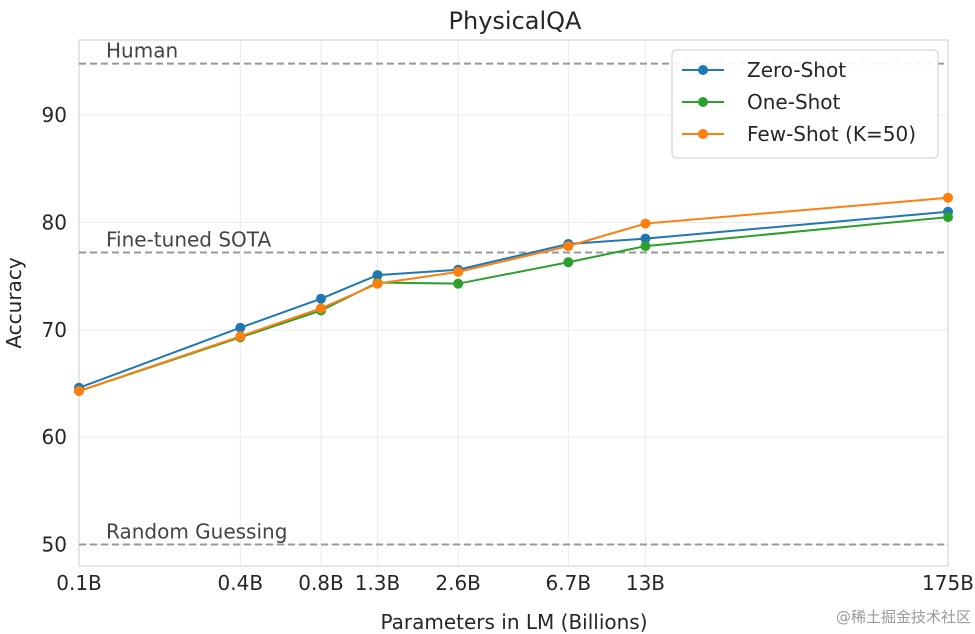 This screenshot has height=634, width=975. I want to click on y-tick-label: 60, so click(54, 437).